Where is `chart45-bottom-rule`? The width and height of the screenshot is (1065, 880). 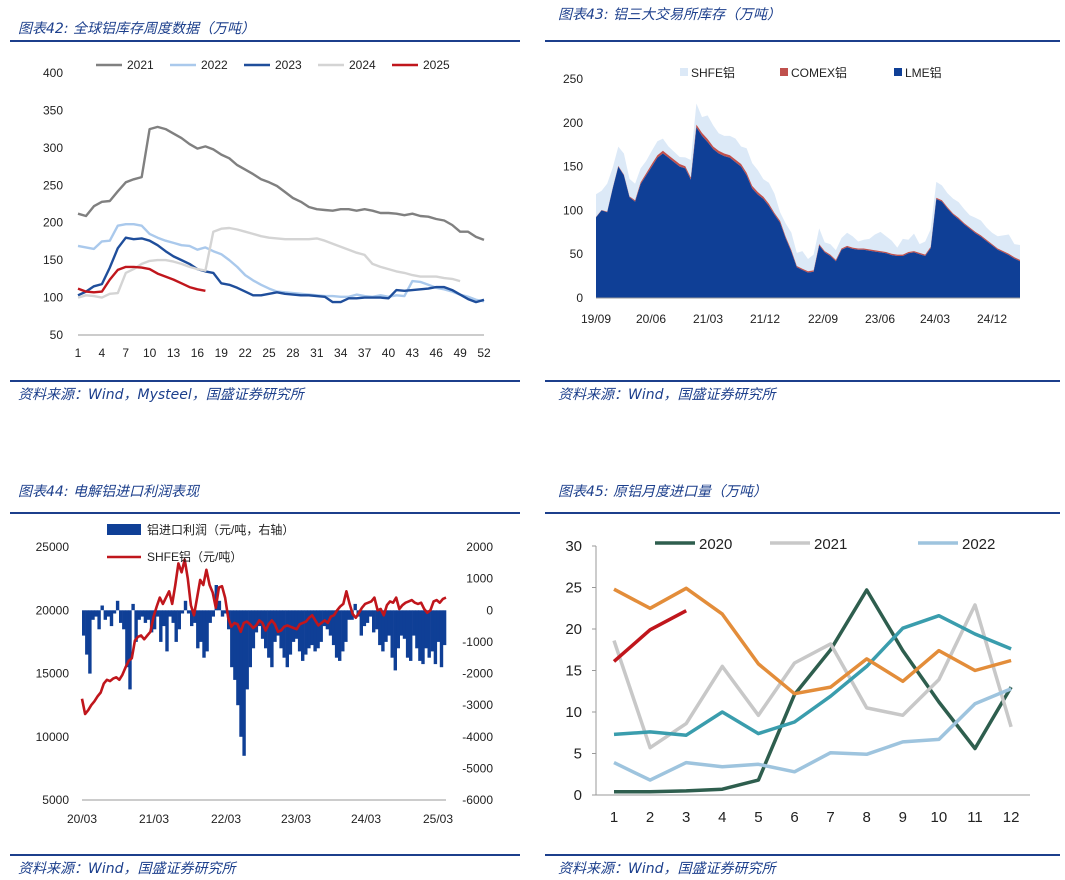
chart45-bottom-rule is located at coordinates (802, 855).